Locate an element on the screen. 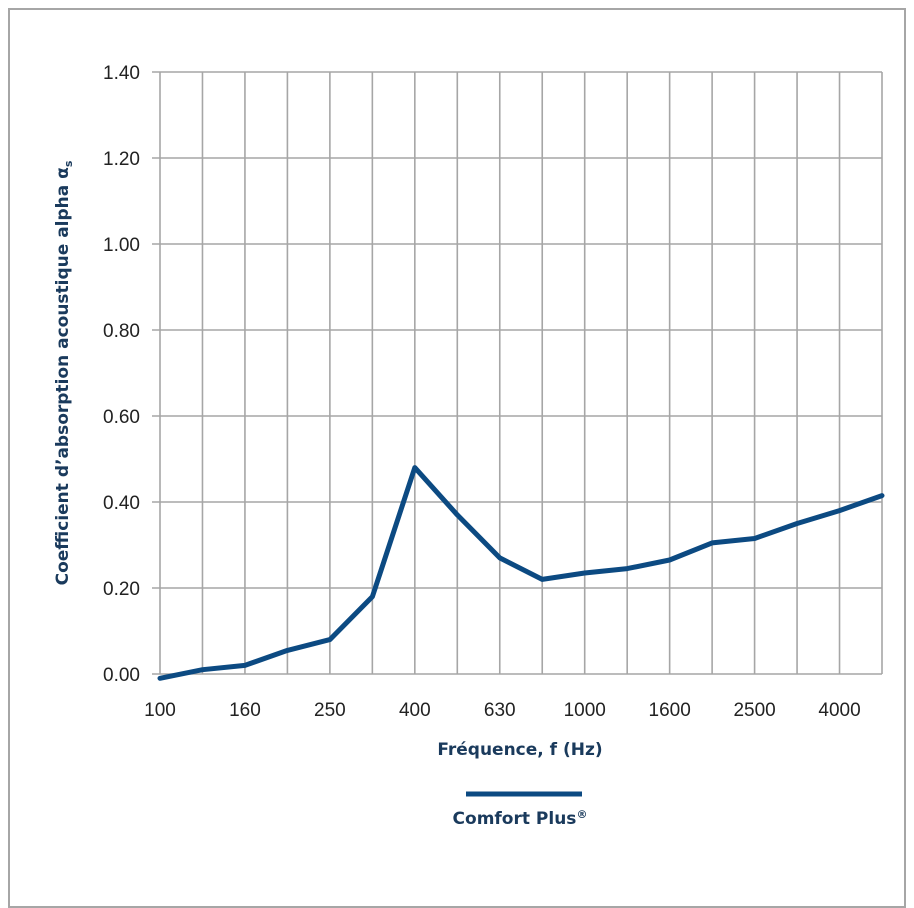 The height and width of the screenshot is (908, 914). y-tick-label: 0.00 is located at coordinates (121, 675).